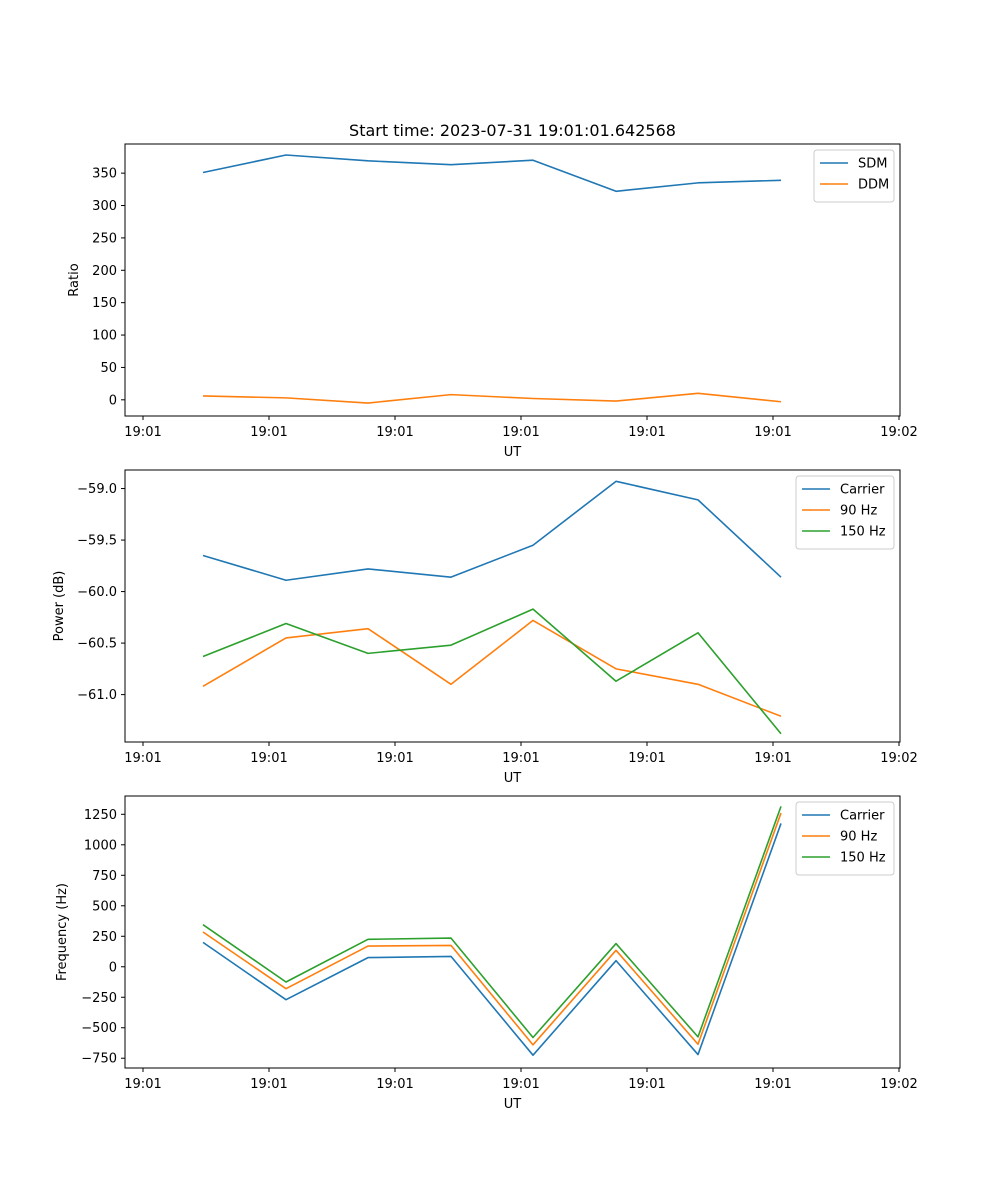  Describe the element at coordinates (97, 695) in the screenshot. I see `y-tick-label: −61.0` at that location.